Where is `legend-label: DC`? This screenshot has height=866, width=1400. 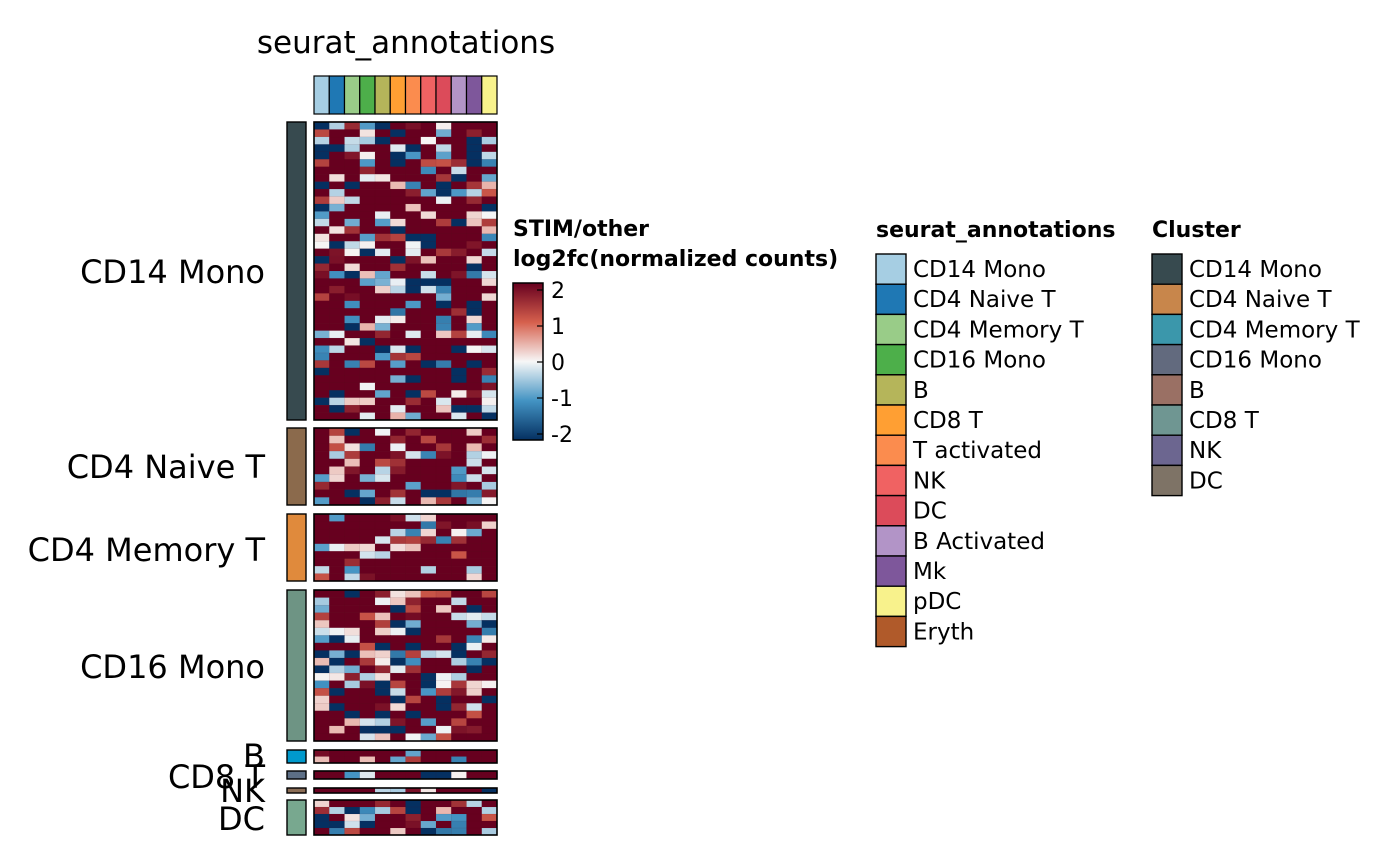 legend-label: DC is located at coordinates (930, 512).